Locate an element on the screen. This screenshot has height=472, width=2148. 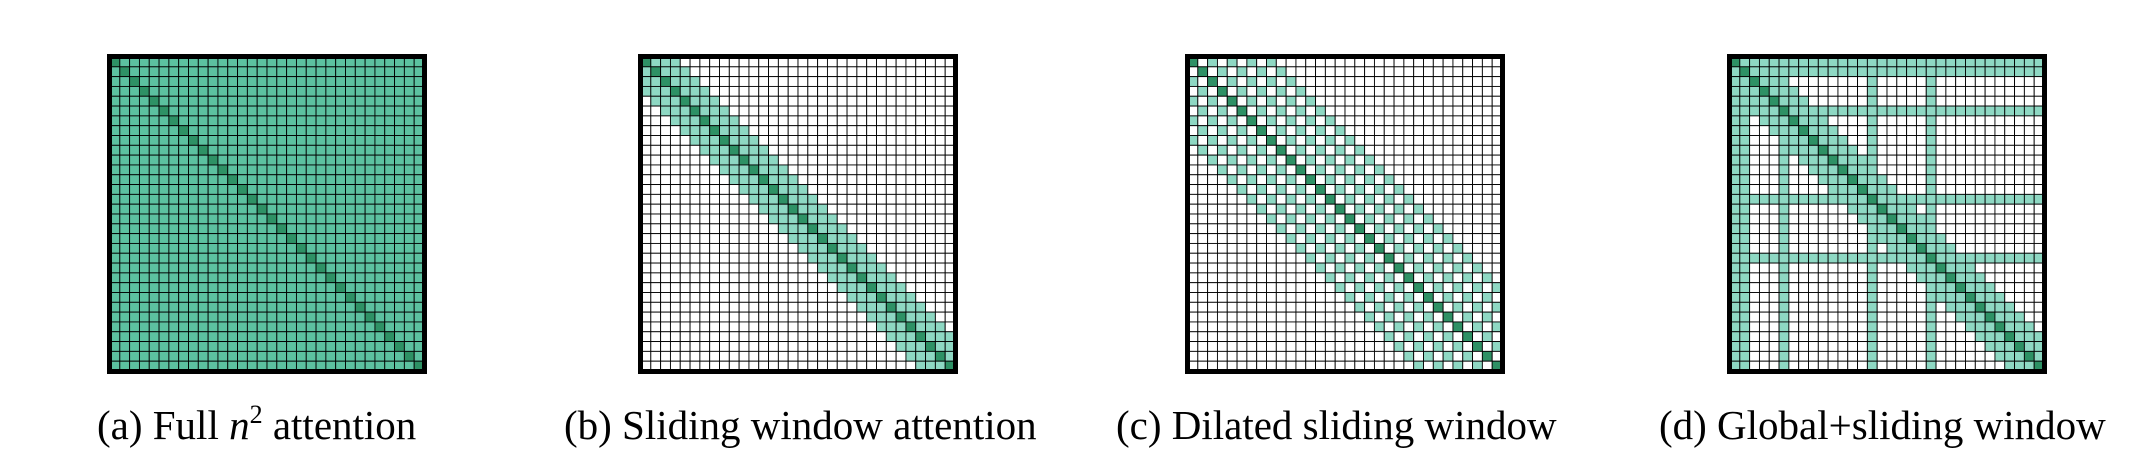
caption-dilated-window: (c) Dilated sliding window is located at coordinates (1336, 425).